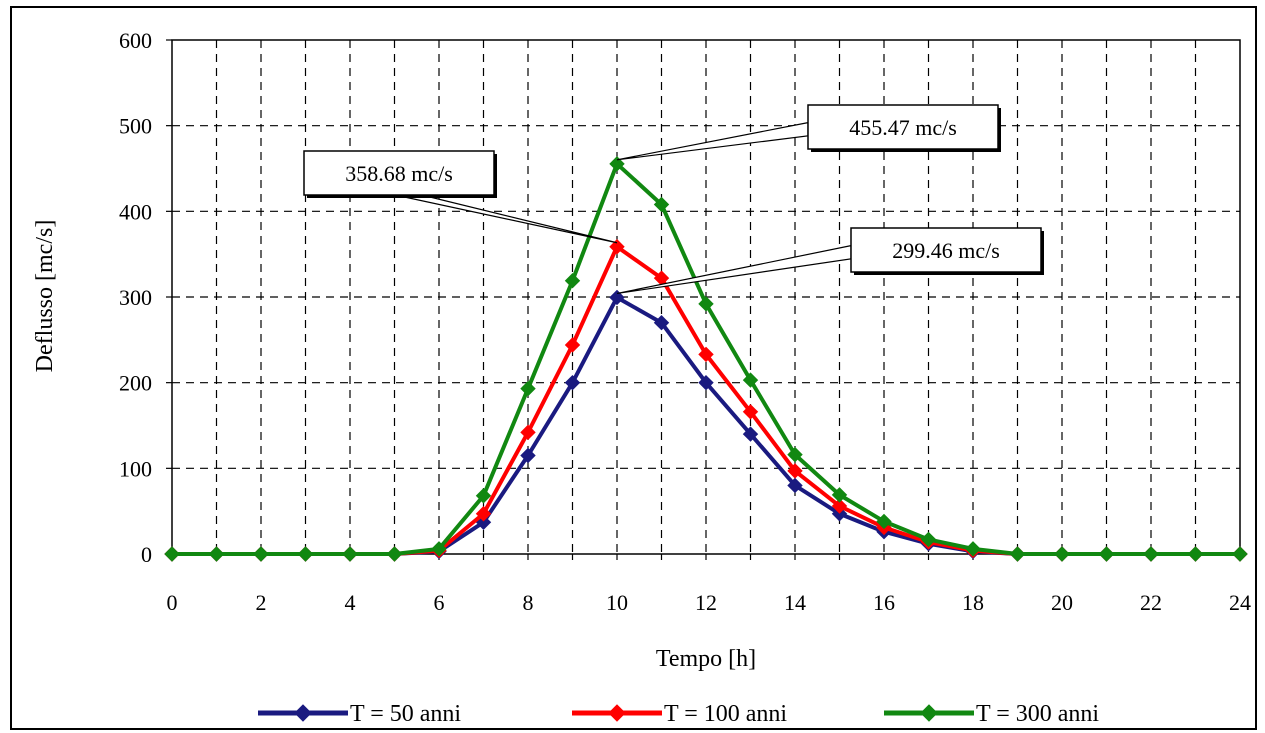 Image resolution: width=1265 pixels, height=733 pixels. What do you see at coordinates (439, 602) in the screenshot?
I see `x-tick-label: 6` at bounding box center [439, 602].